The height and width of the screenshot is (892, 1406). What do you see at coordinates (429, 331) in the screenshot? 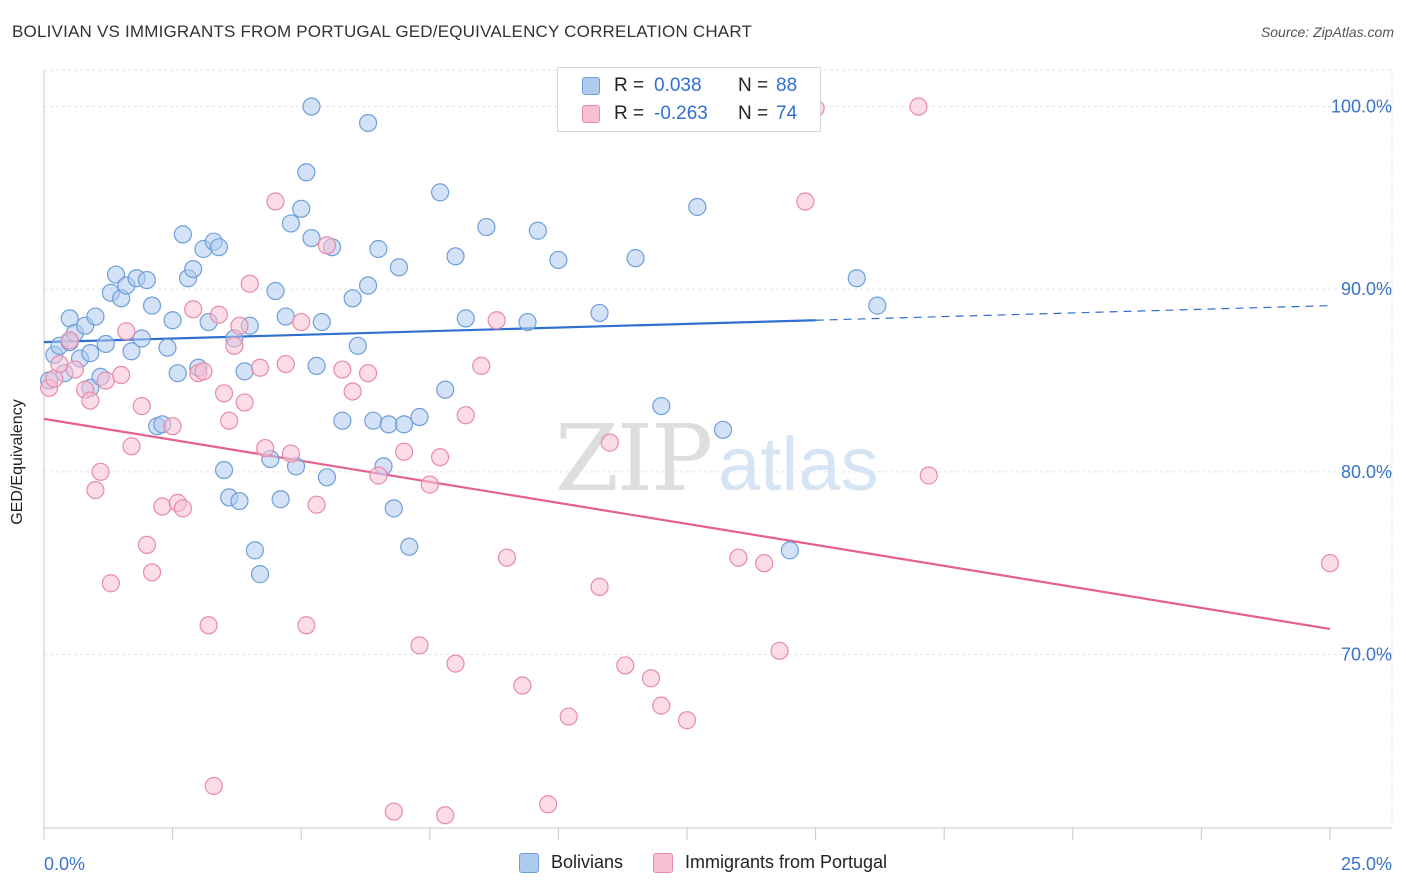
I see `trend-line` at bounding box center [429, 331].